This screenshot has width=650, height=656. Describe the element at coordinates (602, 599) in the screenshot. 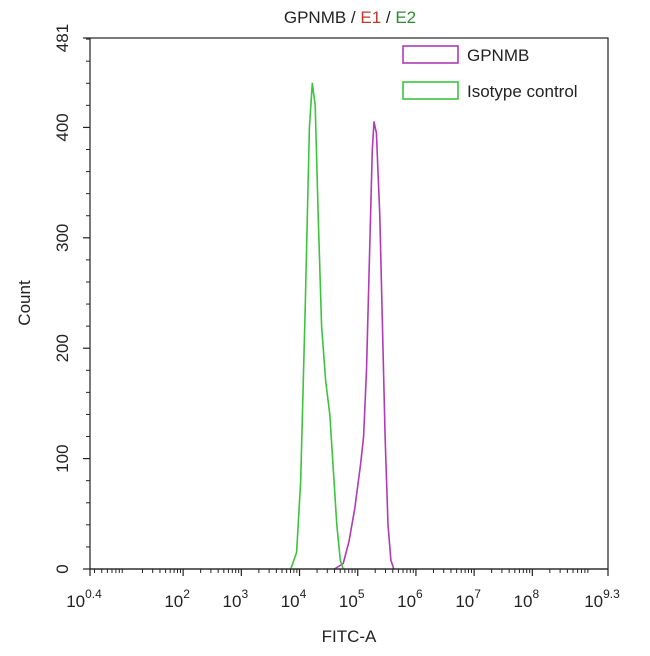

I see `x-tick-label-8: 109.3` at that location.